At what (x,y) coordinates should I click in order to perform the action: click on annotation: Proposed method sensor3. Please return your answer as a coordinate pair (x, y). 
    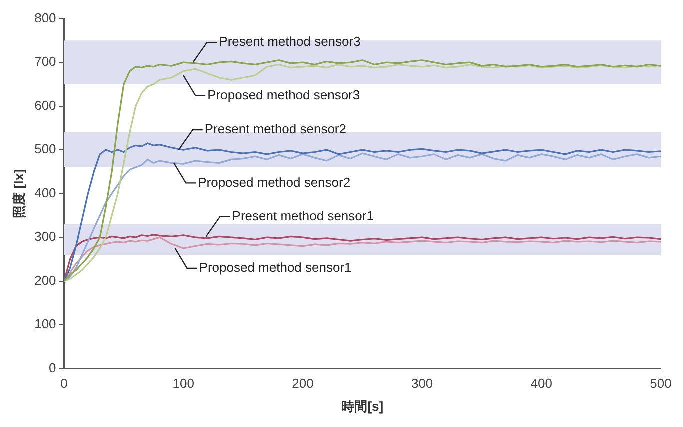
    Looking at the image, I should click on (284, 94).